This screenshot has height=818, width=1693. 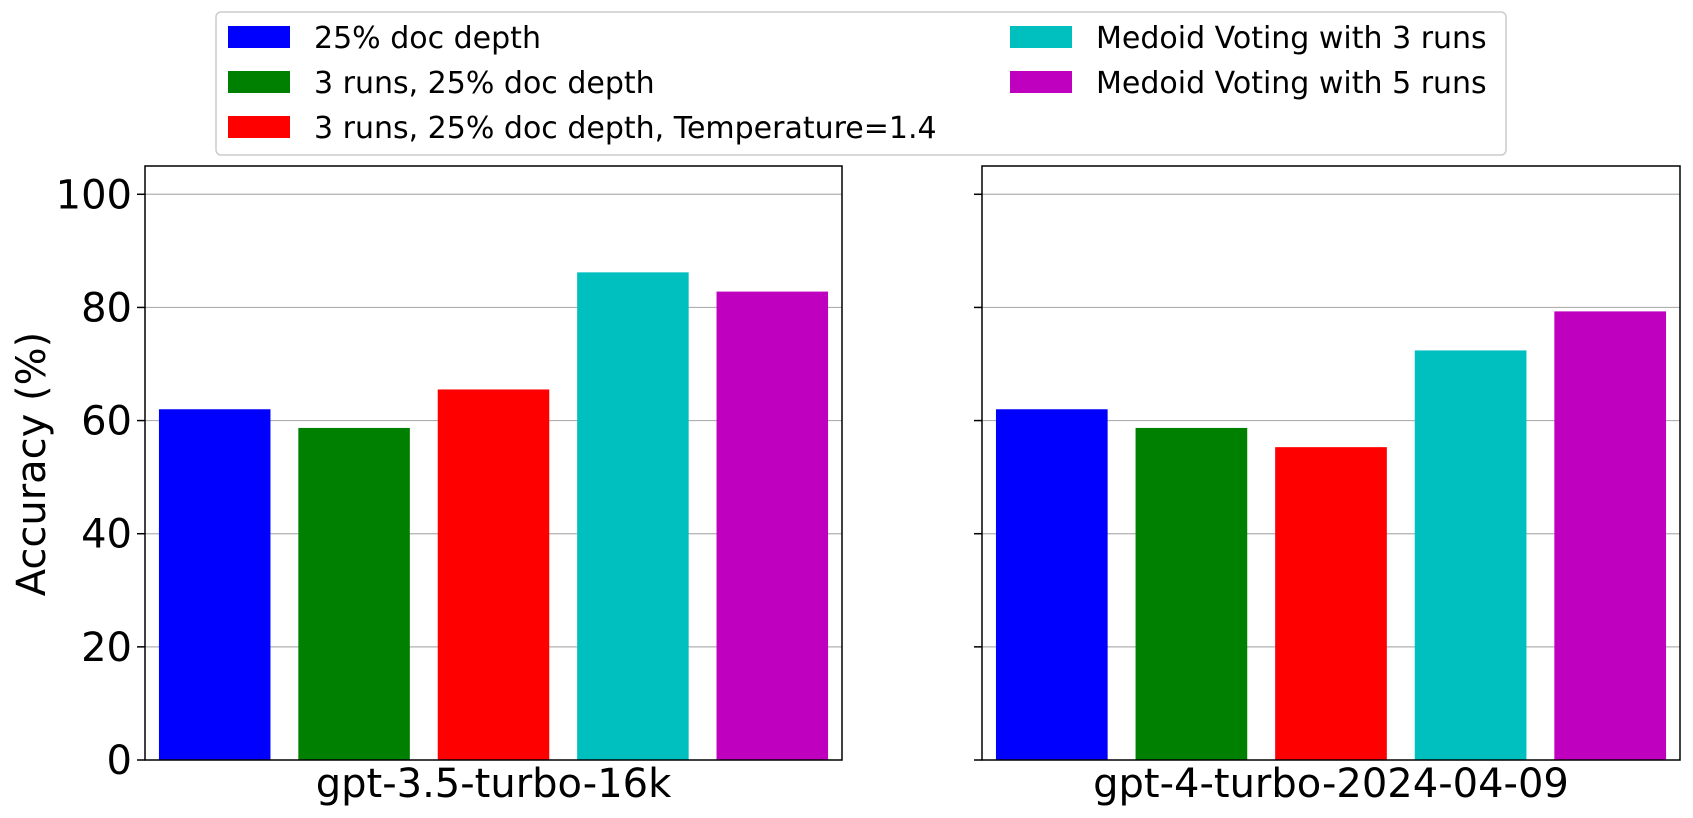 I want to click on y-tick-label-40: 40, so click(x=106, y=535).